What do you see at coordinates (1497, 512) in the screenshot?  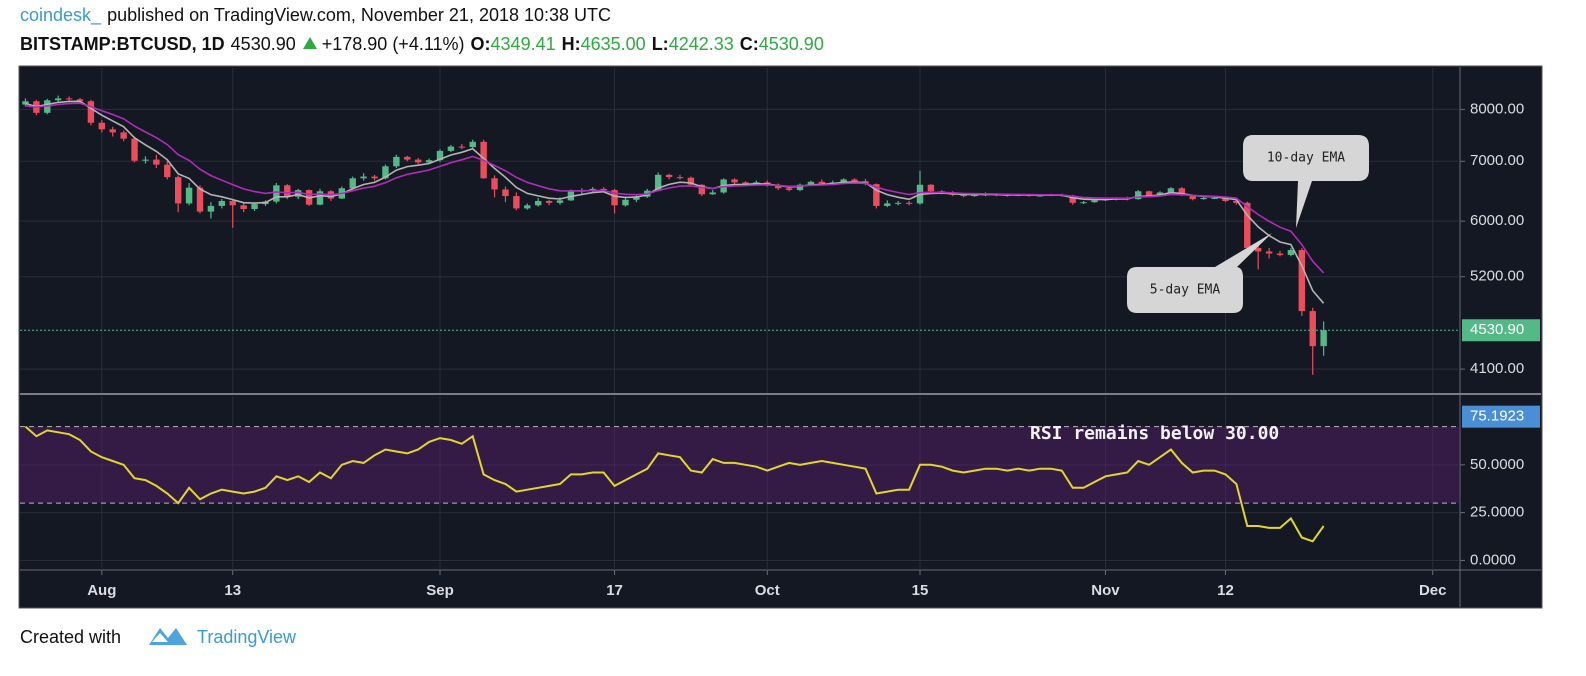 I see `y-tick-label: 25.0000` at bounding box center [1497, 512].